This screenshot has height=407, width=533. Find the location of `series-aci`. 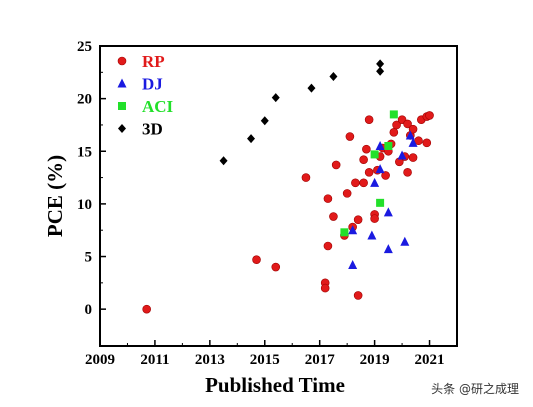

series-aci is located at coordinates (369, 173).